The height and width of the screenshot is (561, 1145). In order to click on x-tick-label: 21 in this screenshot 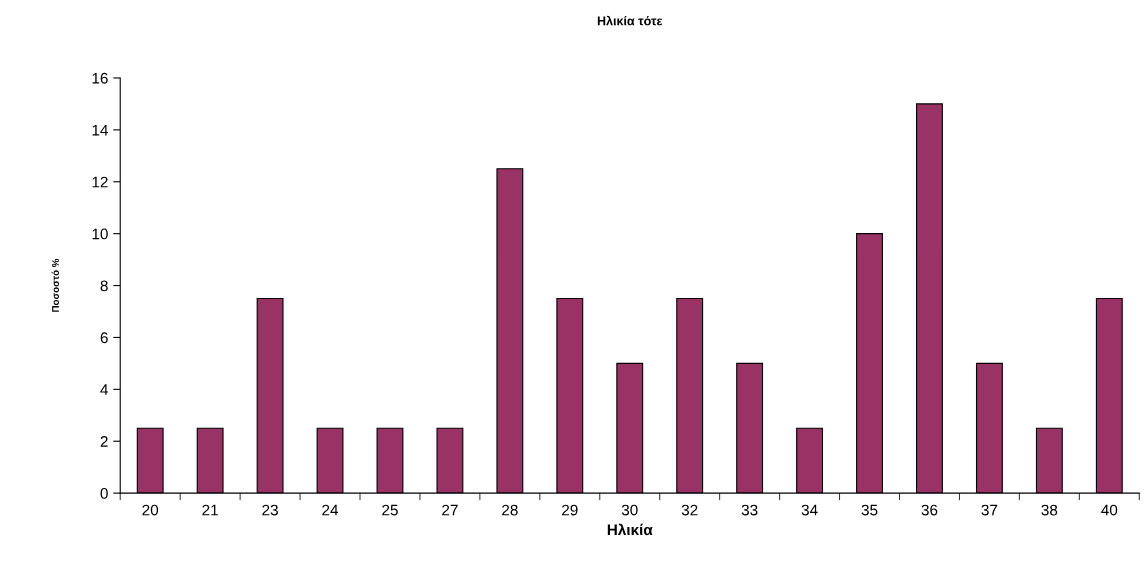, I will do `click(210, 510)`.